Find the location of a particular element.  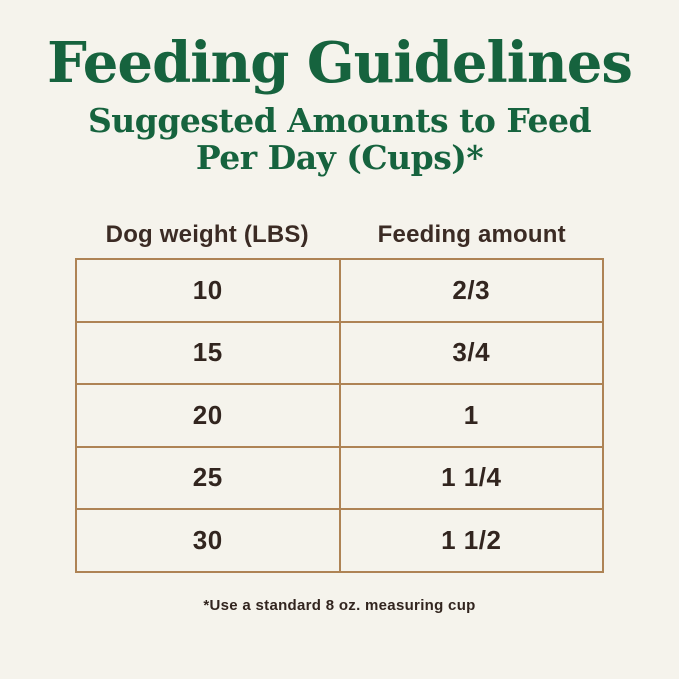

table-row: 20 1 is located at coordinates (339, 415).